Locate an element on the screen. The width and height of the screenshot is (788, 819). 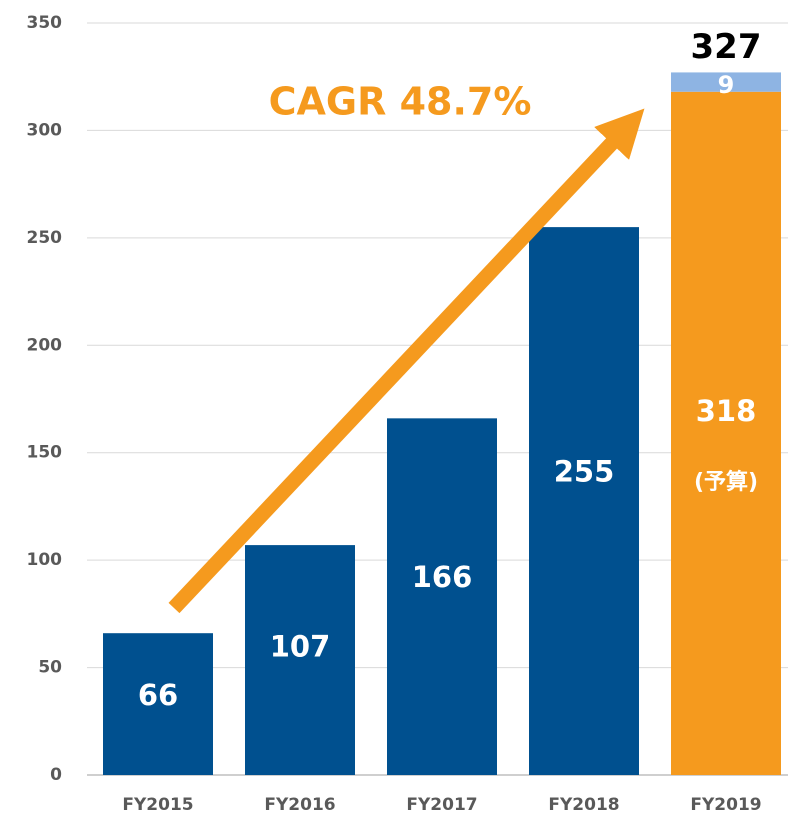
y-tick-label: 0 is located at coordinates (56, 775).